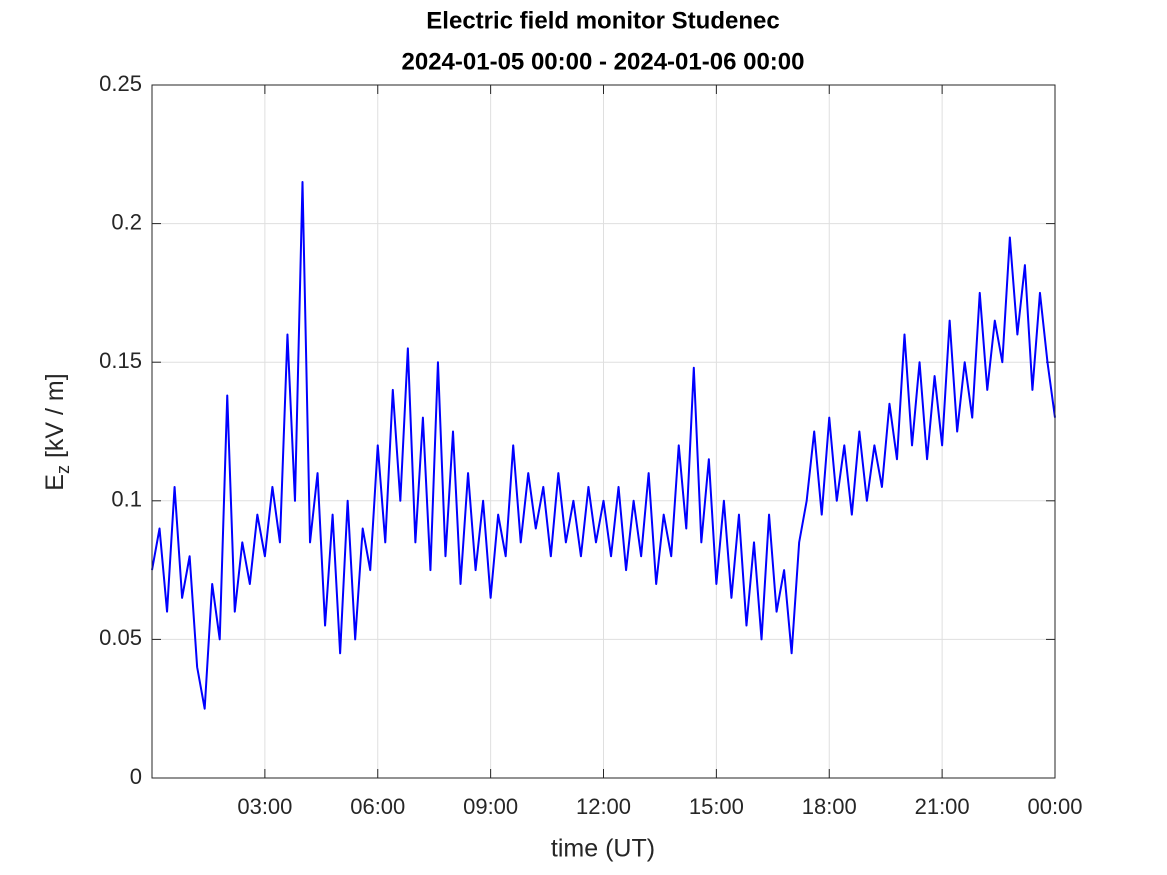 The height and width of the screenshot is (875, 1167). What do you see at coordinates (126, 499) in the screenshot?
I see `y-tick-label: 0.1` at bounding box center [126, 499].